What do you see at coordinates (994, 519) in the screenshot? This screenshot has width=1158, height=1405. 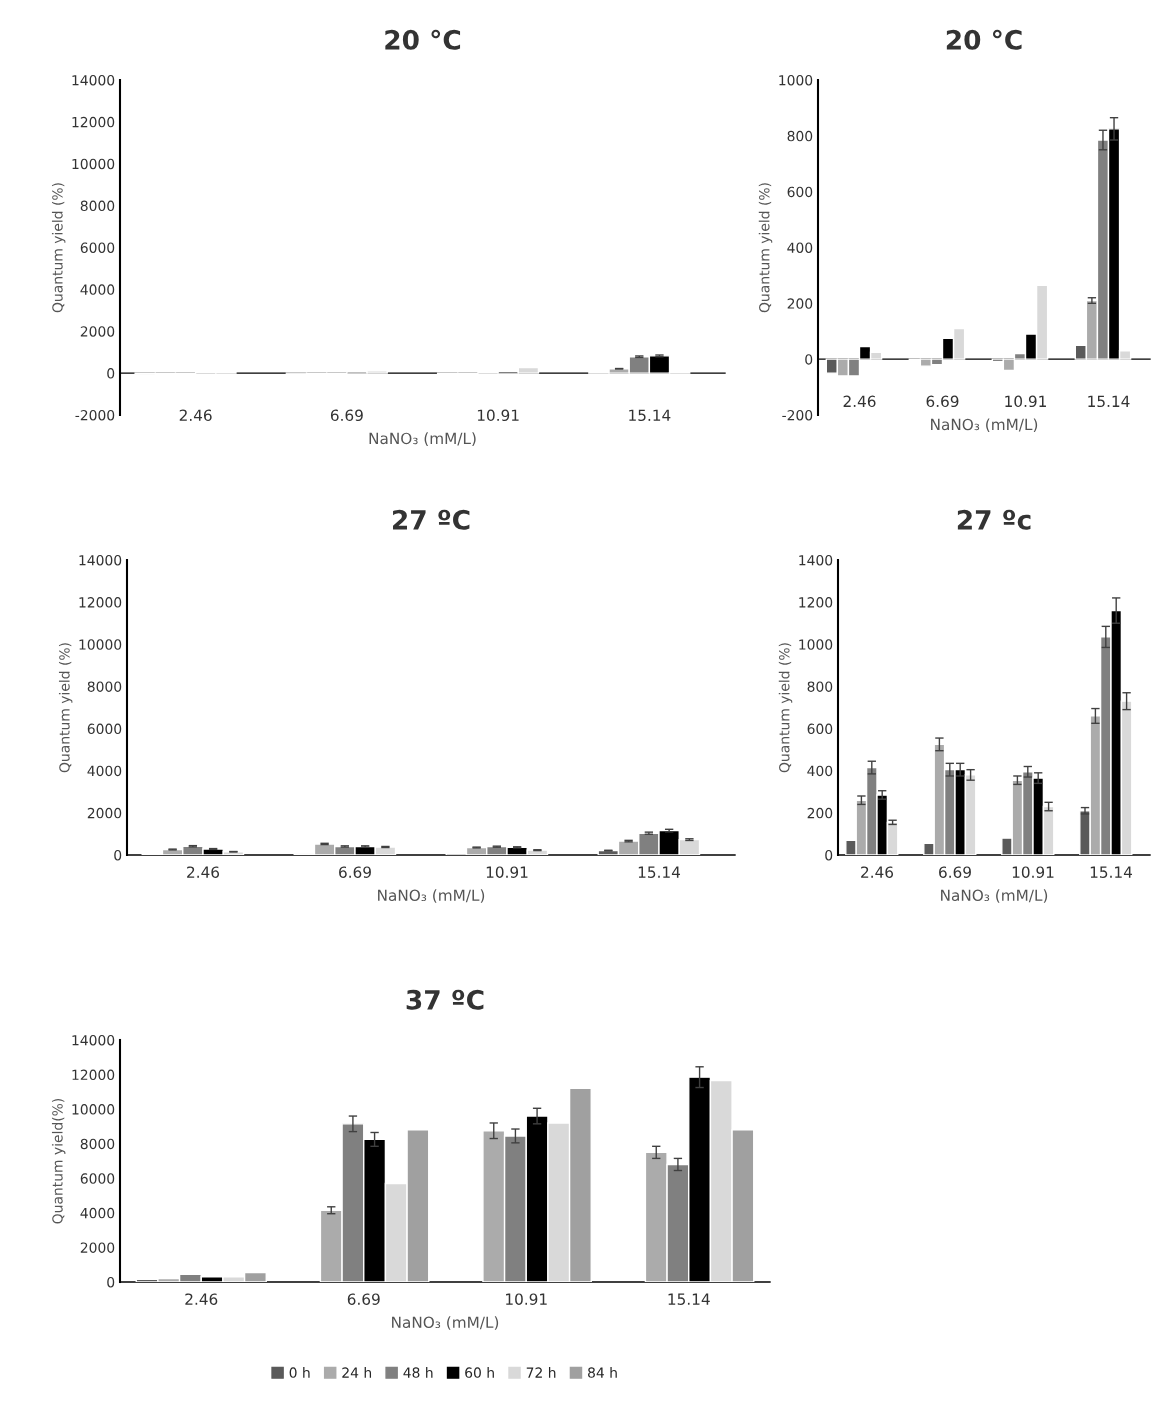 I see `chart-title: 27 ºc` at bounding box center [994, 519].